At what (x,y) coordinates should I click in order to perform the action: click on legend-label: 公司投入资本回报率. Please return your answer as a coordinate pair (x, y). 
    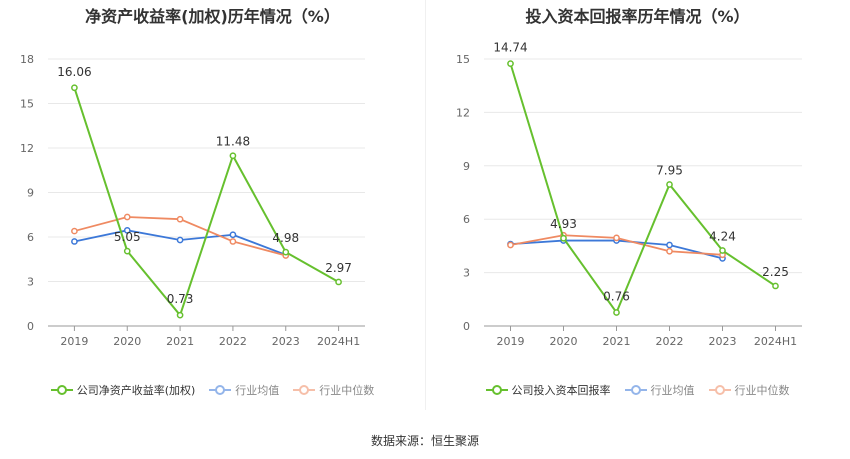
    Looking at the image, I should click on (561, 390).